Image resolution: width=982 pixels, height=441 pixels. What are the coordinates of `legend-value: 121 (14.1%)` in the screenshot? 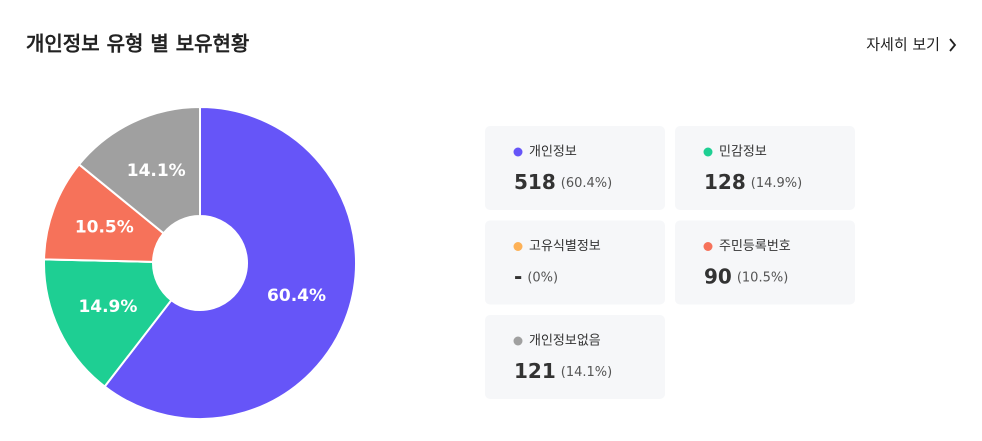 It's located at (563, 371).